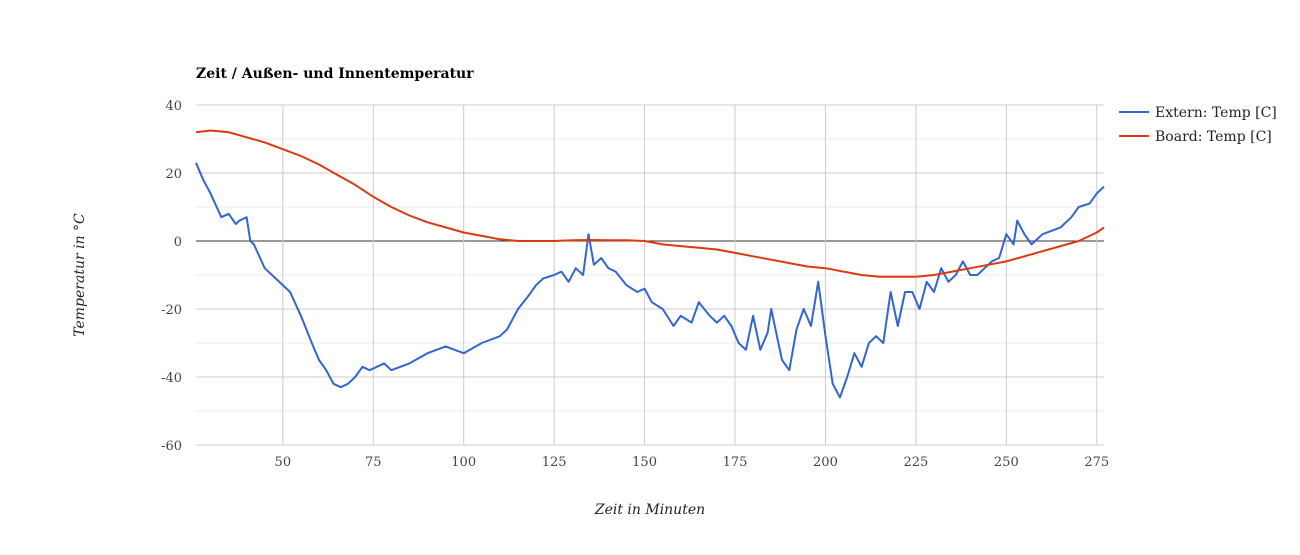 The height and width of the screenshot is (555, 1300). I want to click on legend-label: Extern: Temp [C], so click(1216, 113).